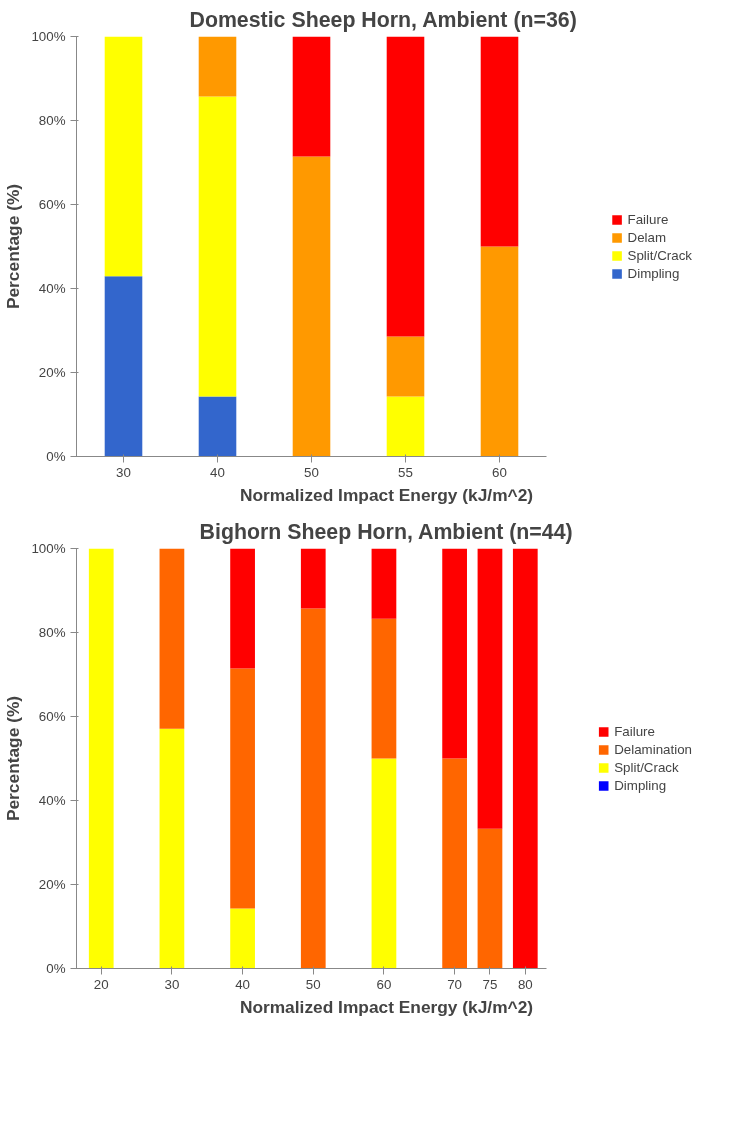 This screenshot has width=737, height=1132. What do you see at coordinates (405, 472) in the screenshot?
I see `x-tick-label: 55` at bounding box center [405, 472].